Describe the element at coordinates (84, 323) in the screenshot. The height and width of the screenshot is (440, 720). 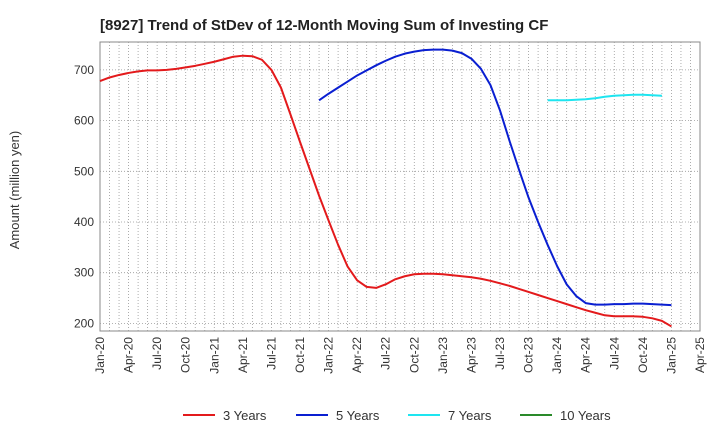
I see `y-tick-label: 200` at that location.